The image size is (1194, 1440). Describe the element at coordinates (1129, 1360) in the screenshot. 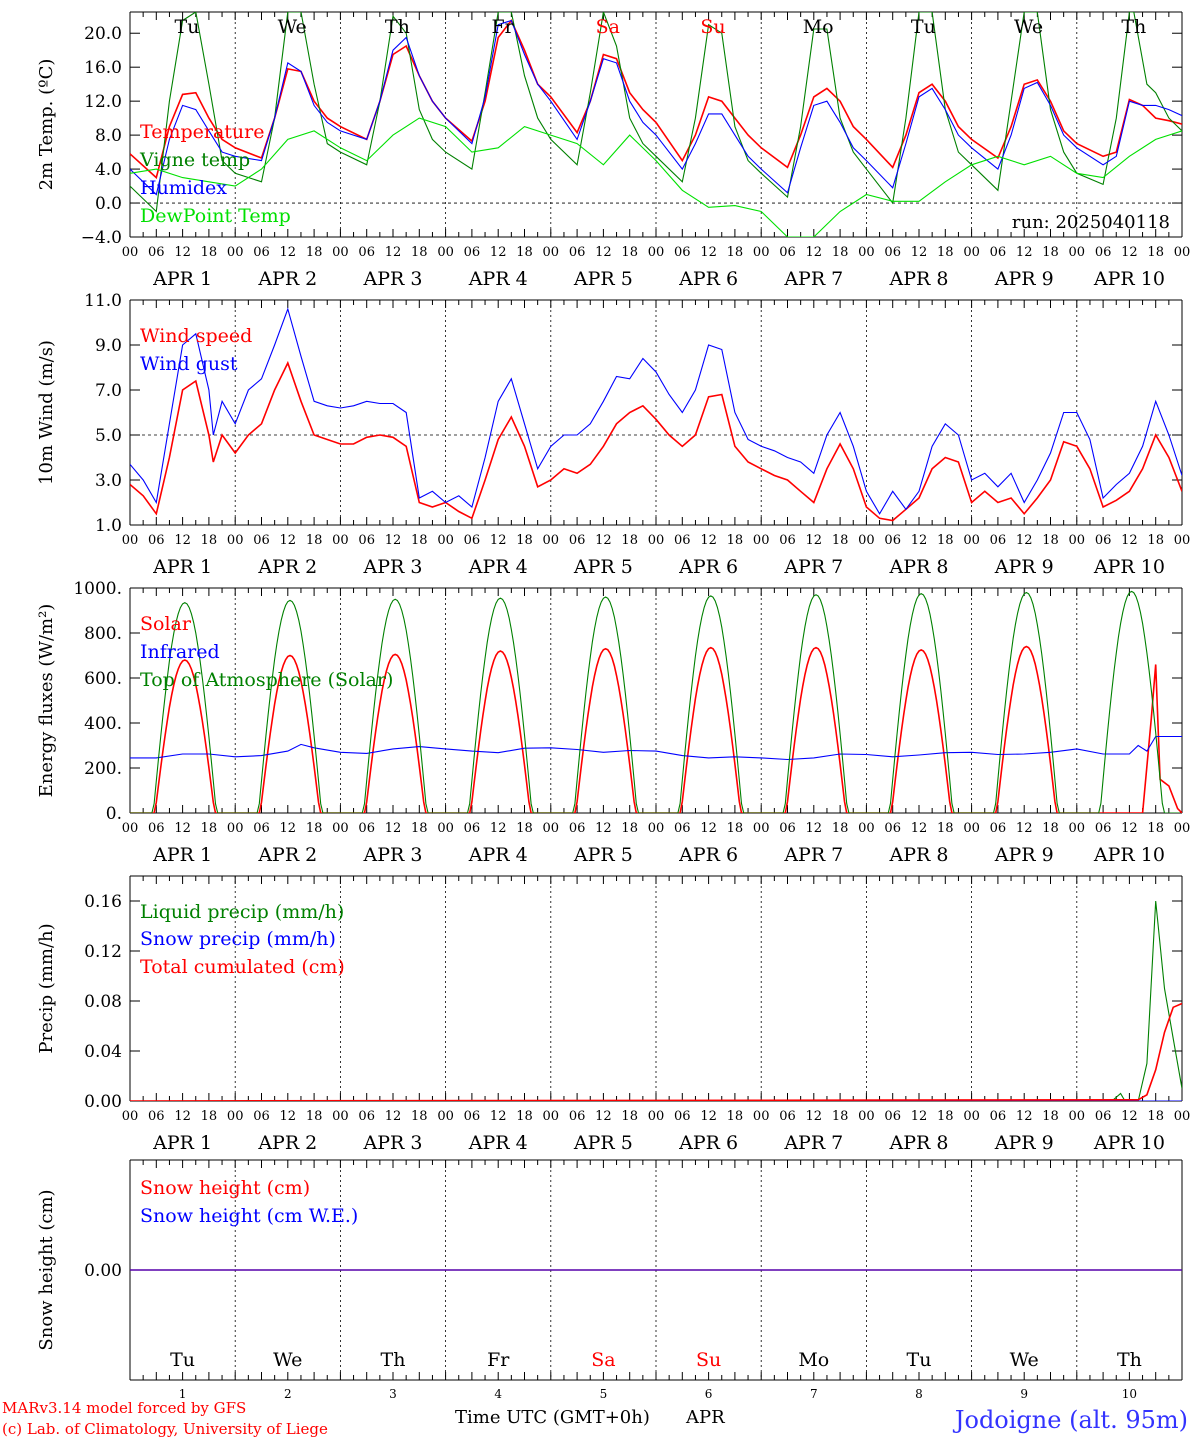

I see `footer-day-name: Th` at that location.